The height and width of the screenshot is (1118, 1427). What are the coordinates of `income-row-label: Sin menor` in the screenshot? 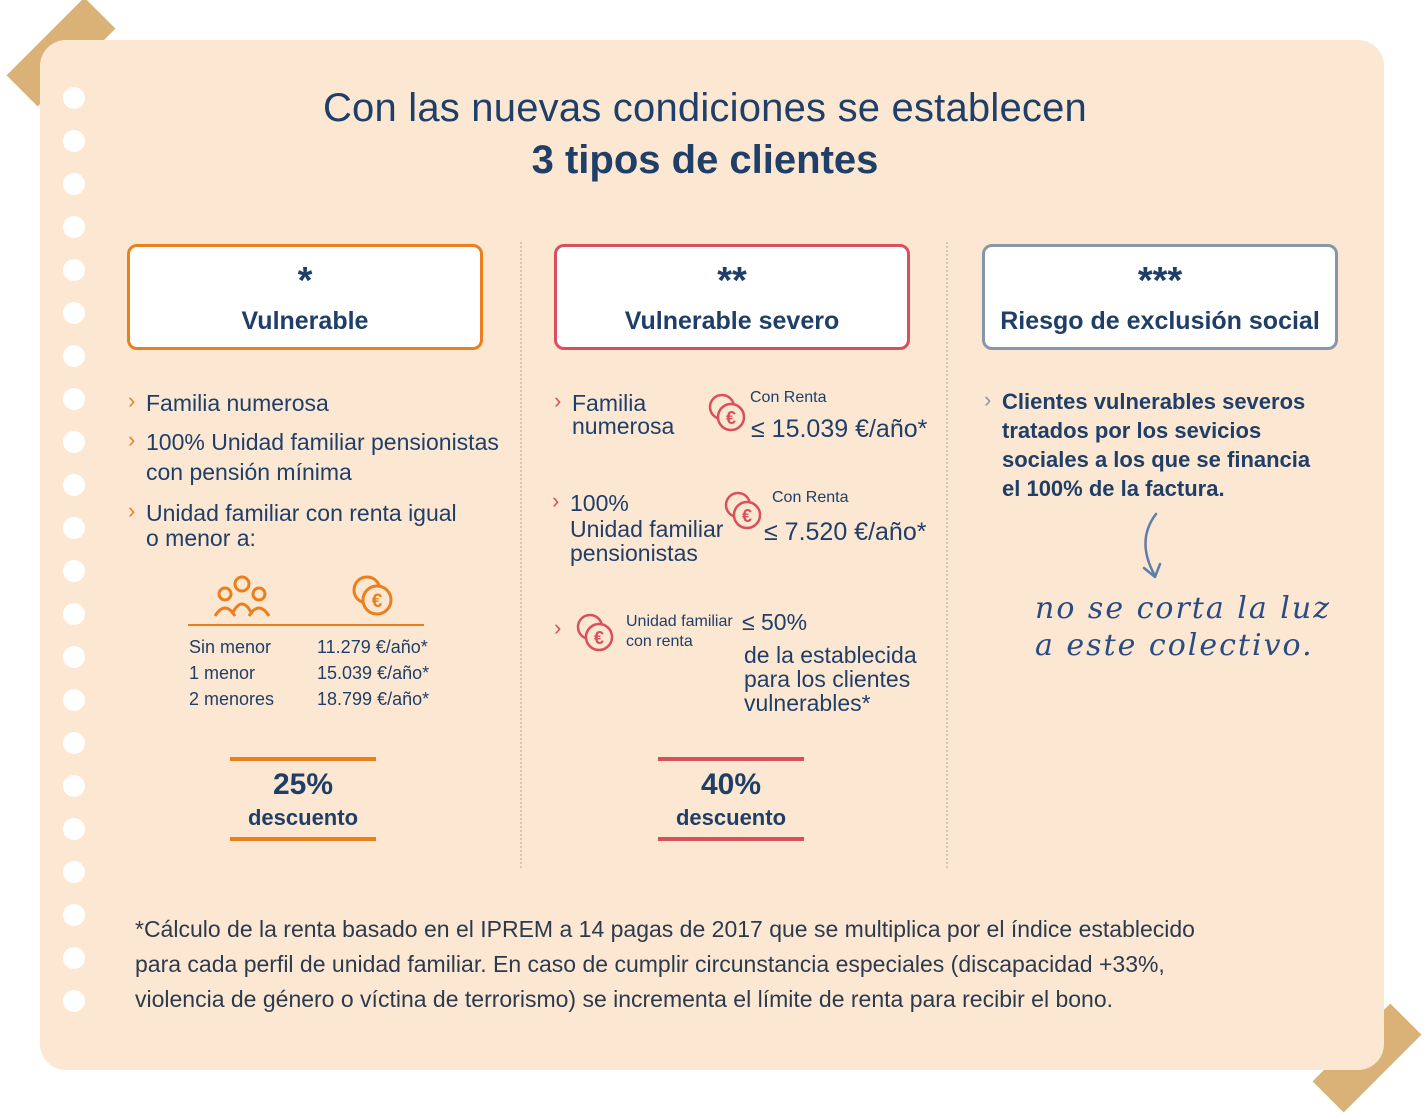 It's located at (230, 647).